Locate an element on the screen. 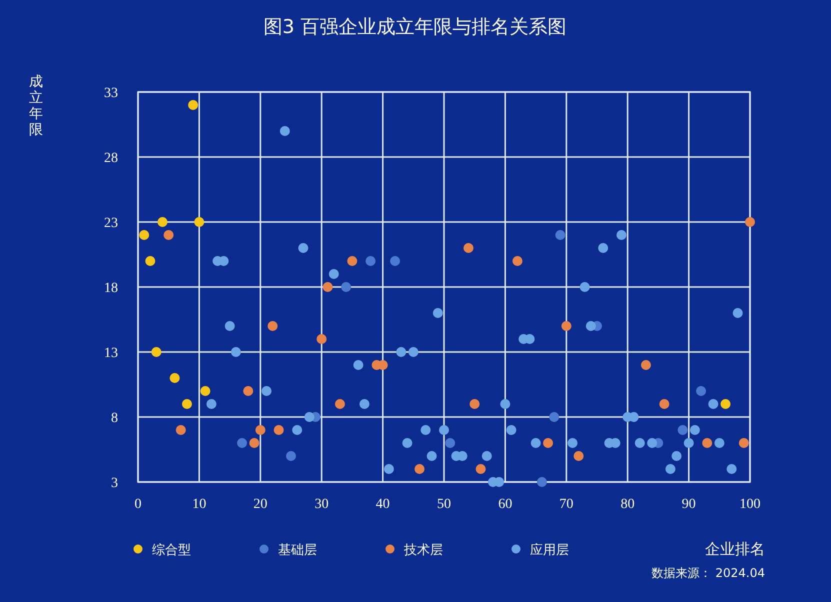  y-tick-label: 13 is located at coordinates (111, 353).